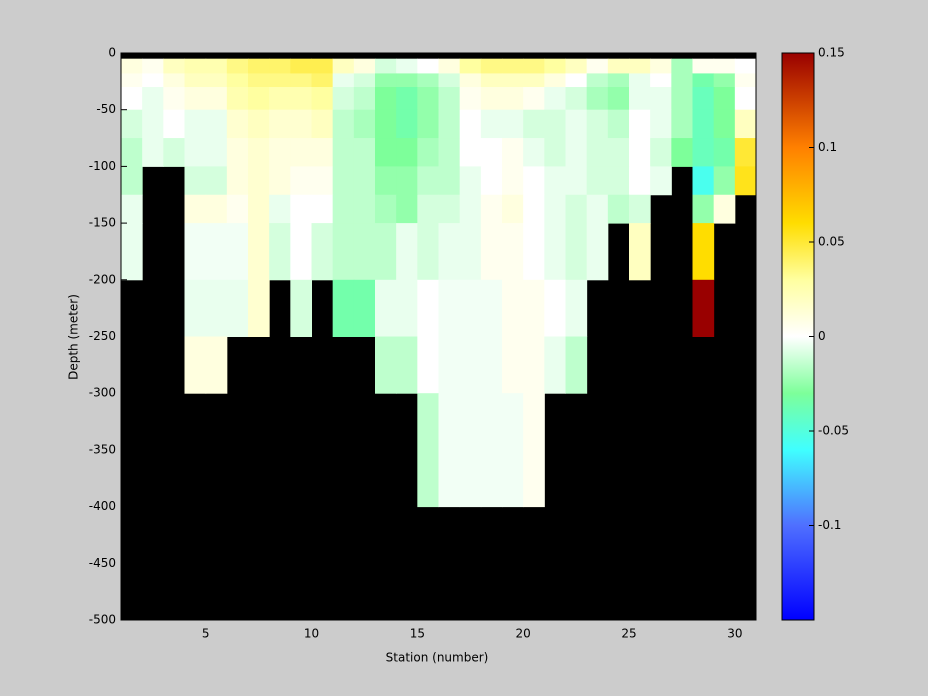 Image resolution: width=928 pixels, height=696 pixels. What do you see at coordinates (829, 525) in the screenshot?
I see `colorbar-tick-label: -0.1` at bounding box center [829, 525].